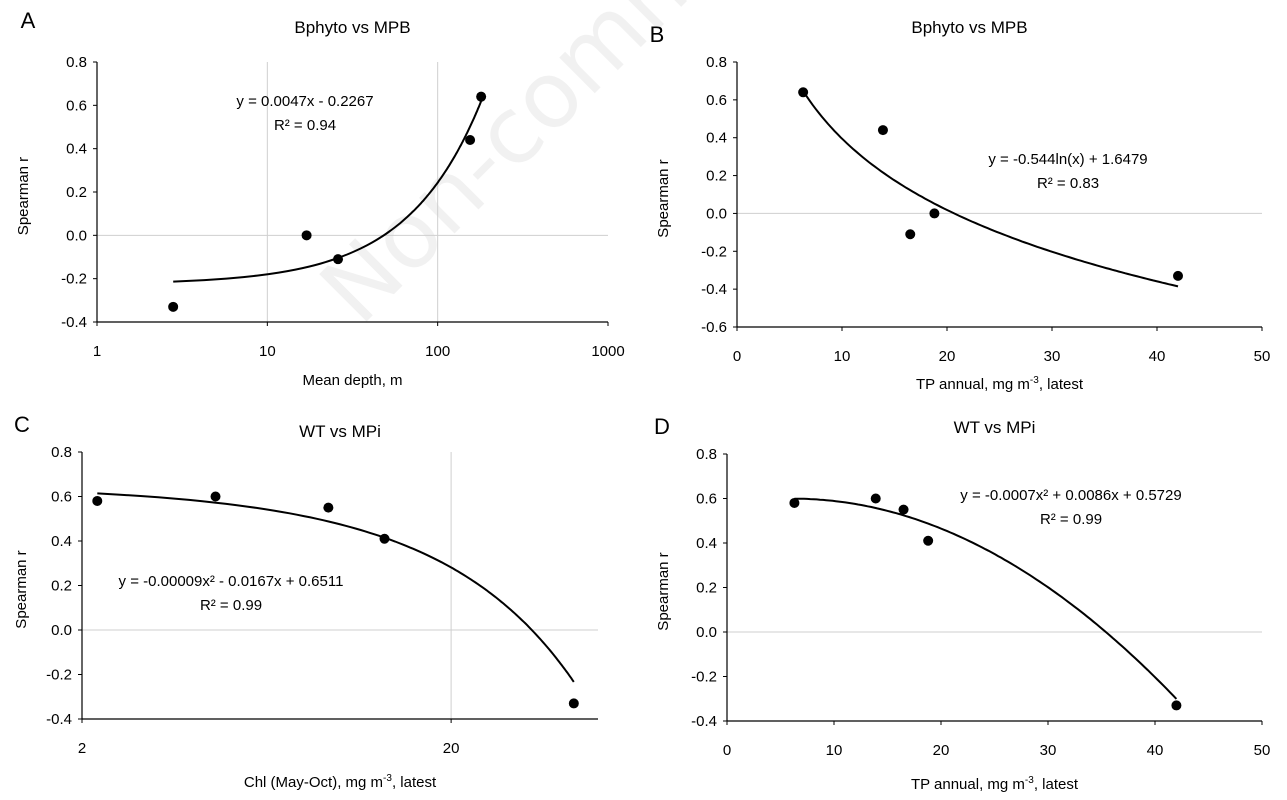 Image resolution: width=1287 pixels, height=800 pixels. What do you see at coordinates (662, 426) in the screenshot?
I see `panel-letter: D` at bounding box center [662, 426].